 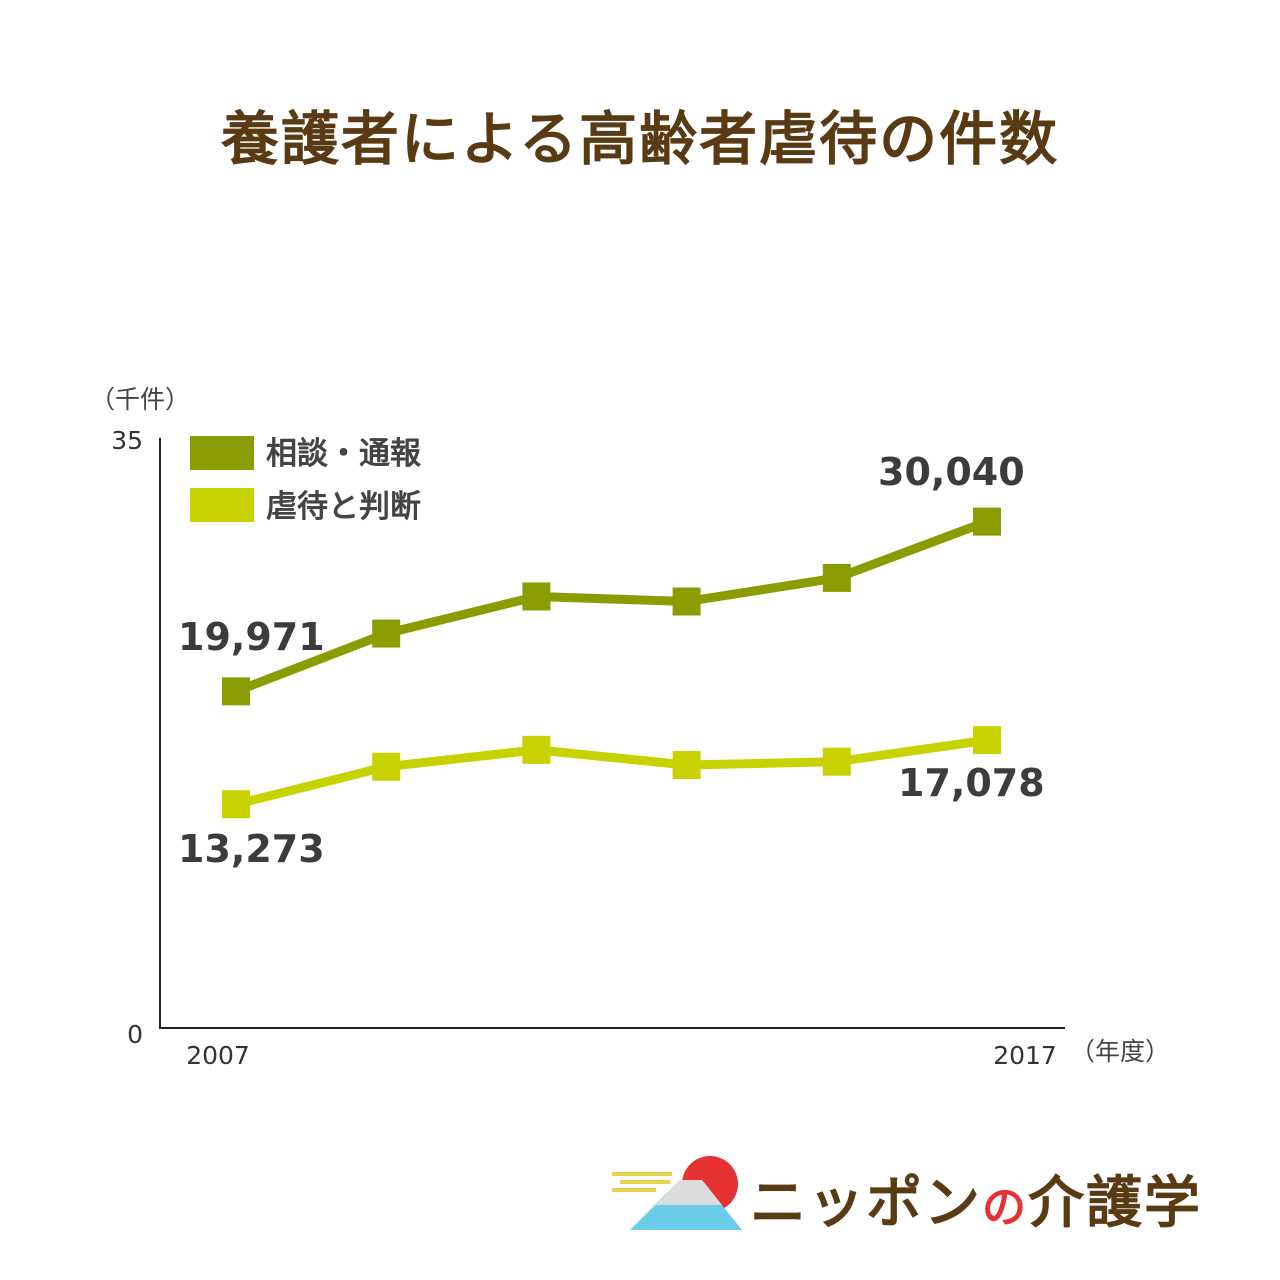 I want to click on logo-text: ニッポンの介護学, so click(x=976, y=1198).